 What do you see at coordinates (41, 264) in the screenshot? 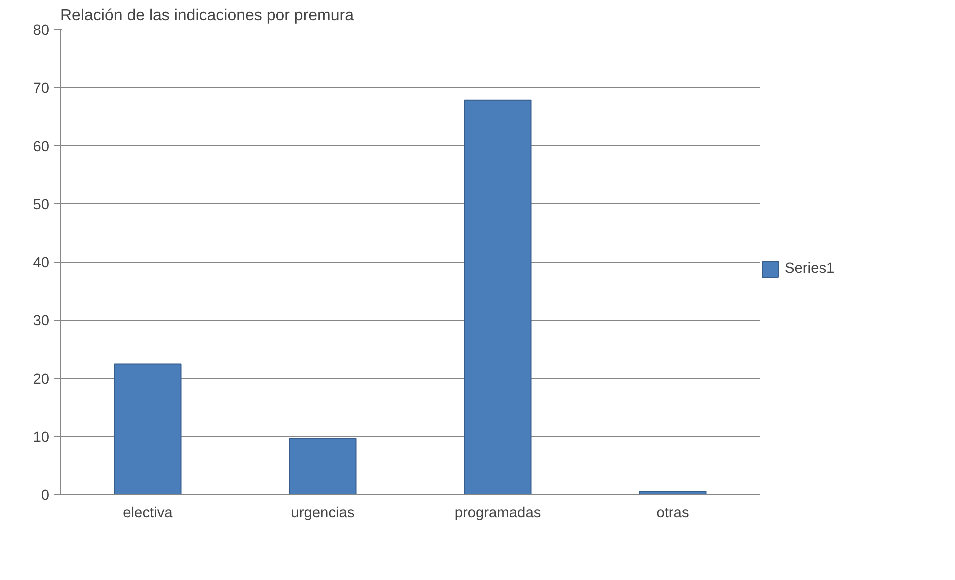
I see `y-tick-label: 40` at bounding box center [41, 264].